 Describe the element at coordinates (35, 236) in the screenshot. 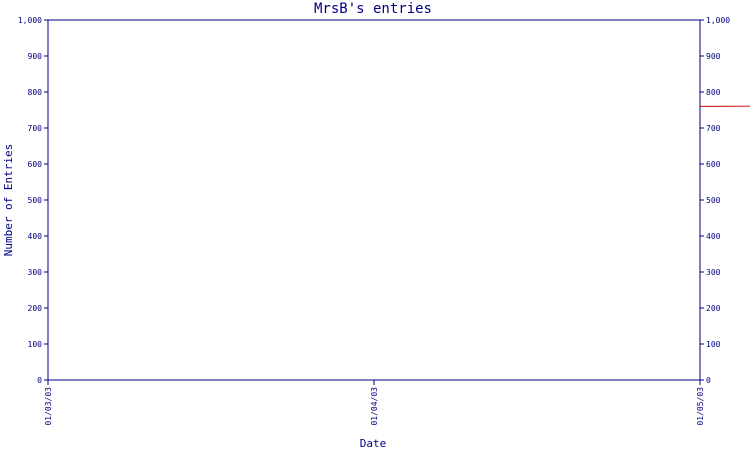

I see `y-tick-label: 400` at that location.